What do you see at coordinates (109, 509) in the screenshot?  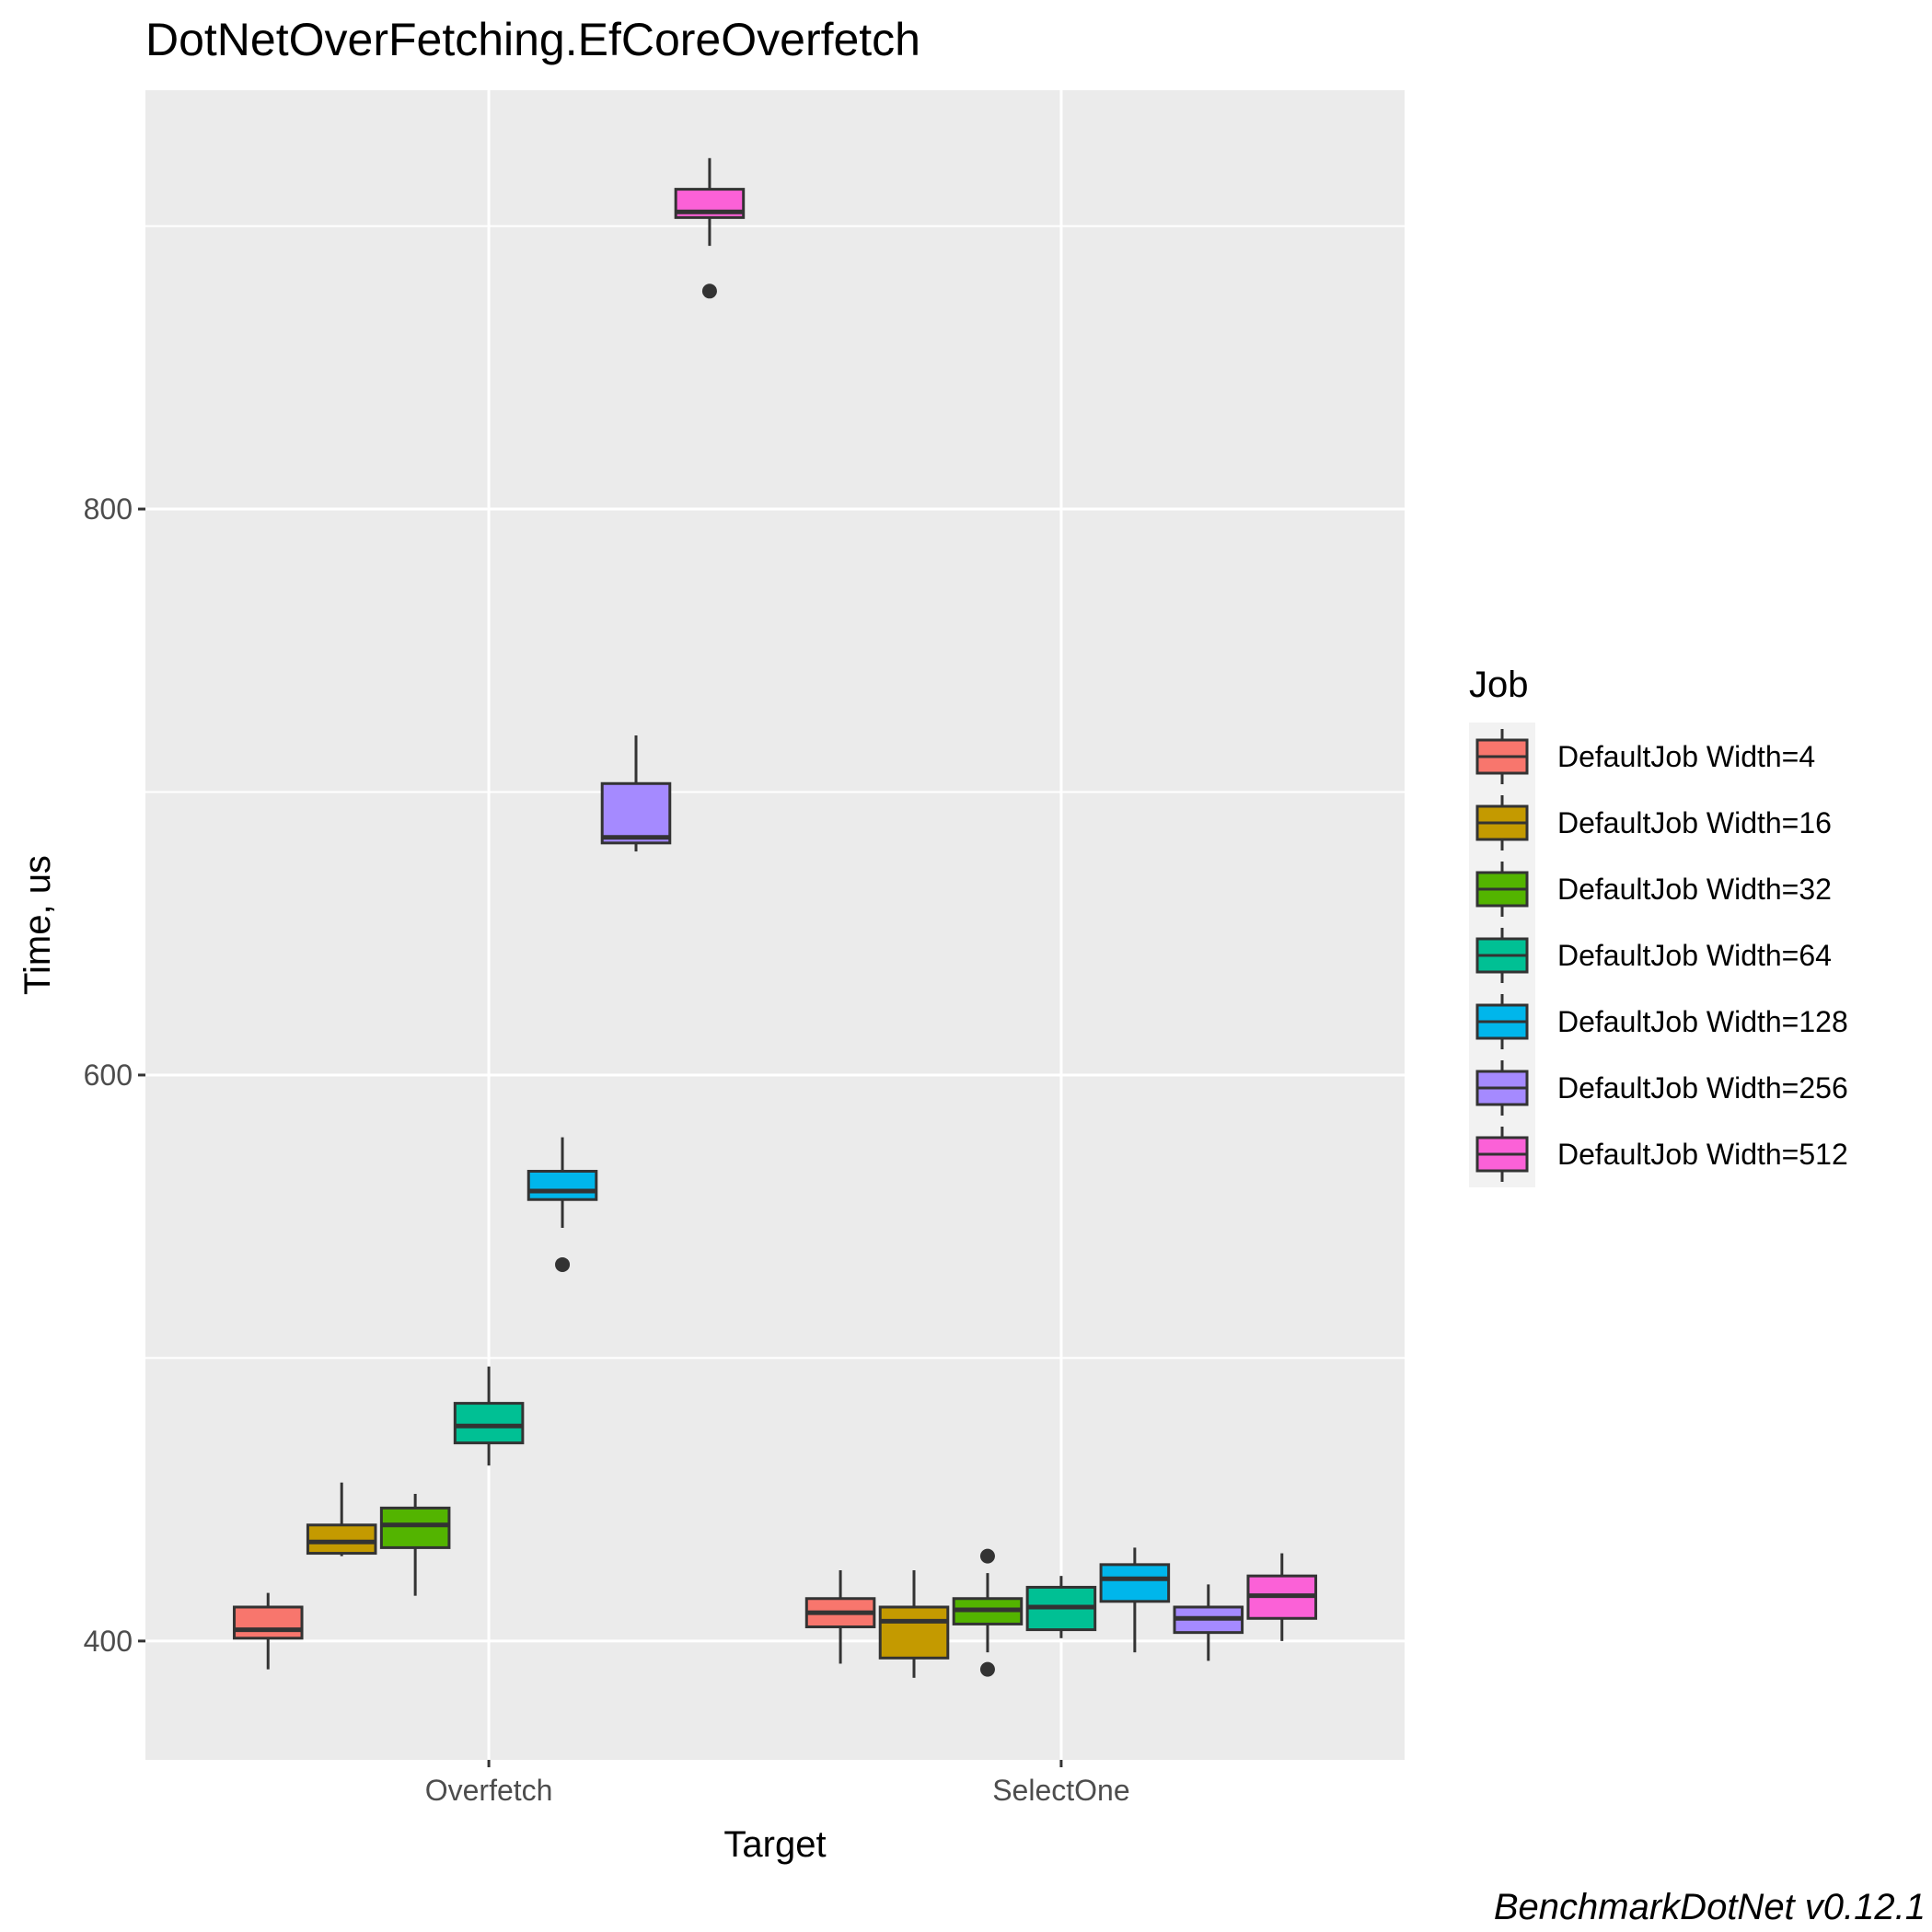 I see `y-tick-label: 800` at bounding box center [109, 509].